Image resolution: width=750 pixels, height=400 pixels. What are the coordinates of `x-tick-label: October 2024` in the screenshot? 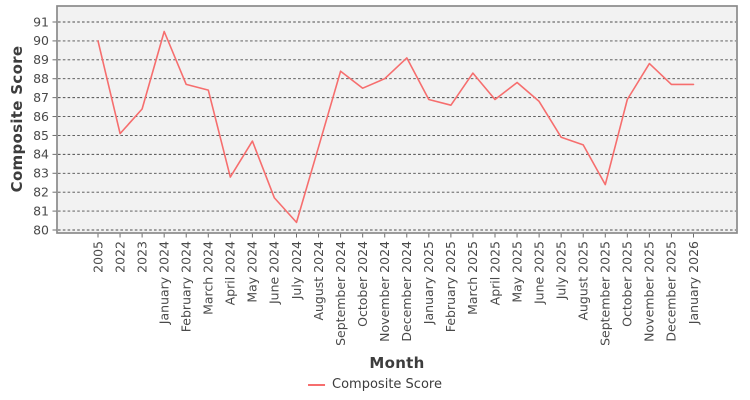 It's located at (362, 284).